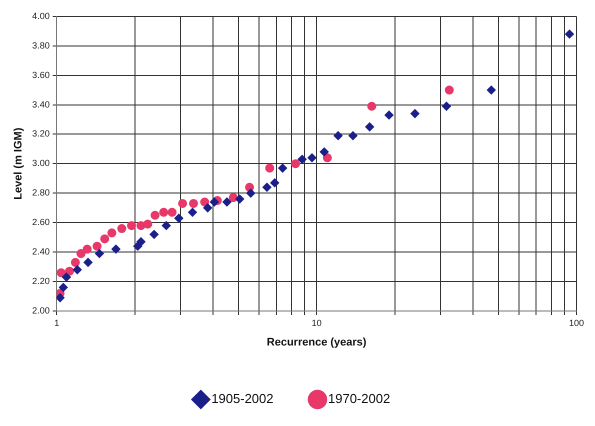  What do you see at coordinates (41, 251) in the screenshot?
I see `y-tick-label: 2.40` at bounding box center [41, 251].